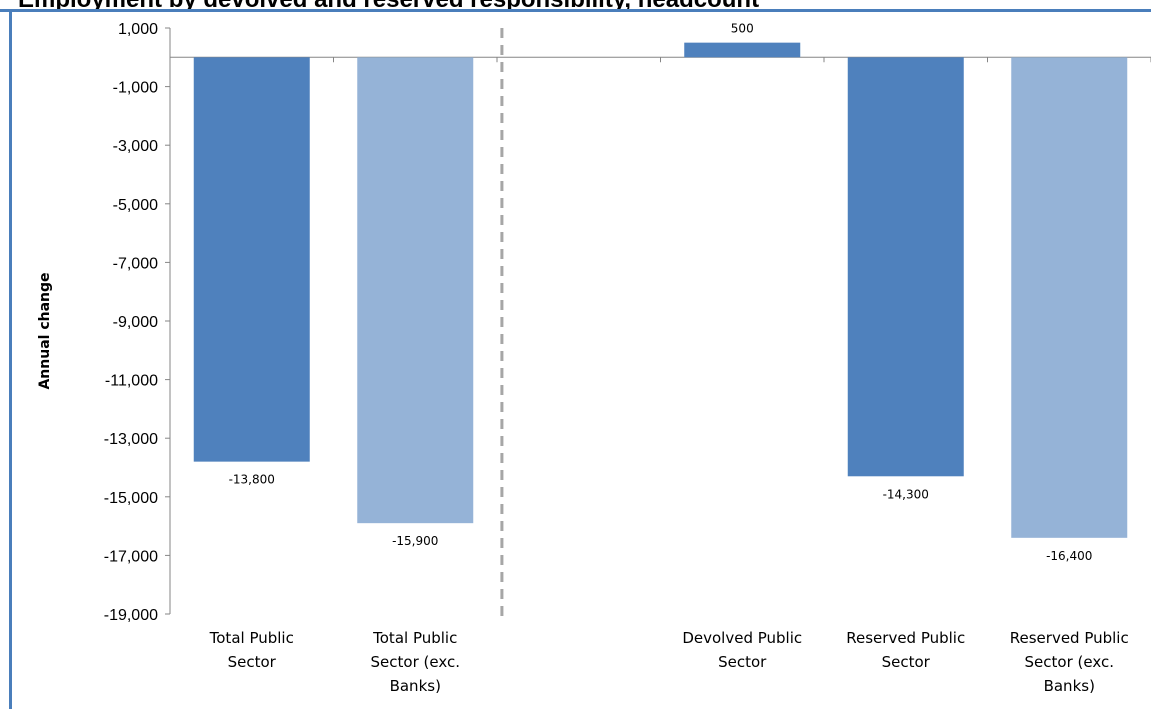 The height and width of the screenshot is (709, 1151). Describe the element at coordinates (1069, 556) in the screenshot. I see `data-label: -16,400` at that location.